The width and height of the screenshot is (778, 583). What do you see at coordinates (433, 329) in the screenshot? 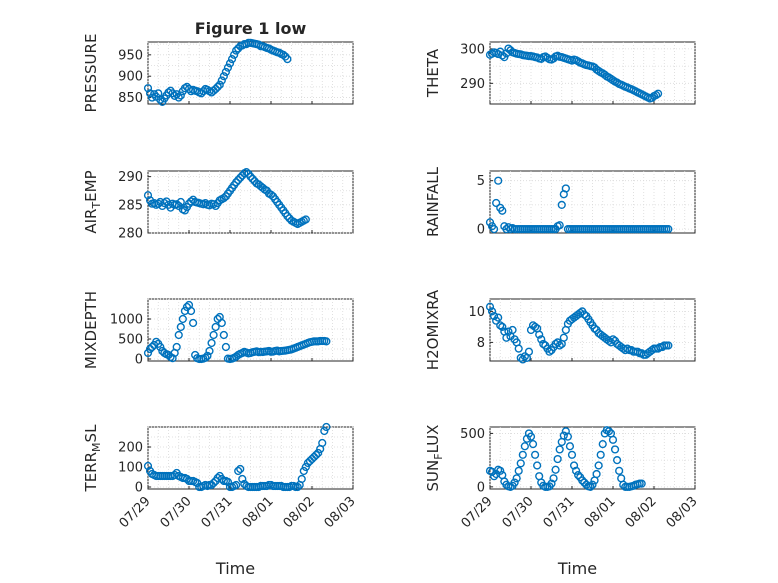
I see `h2omixra-ylabel: H2OMIXRA` at bounding box center [433, 329].